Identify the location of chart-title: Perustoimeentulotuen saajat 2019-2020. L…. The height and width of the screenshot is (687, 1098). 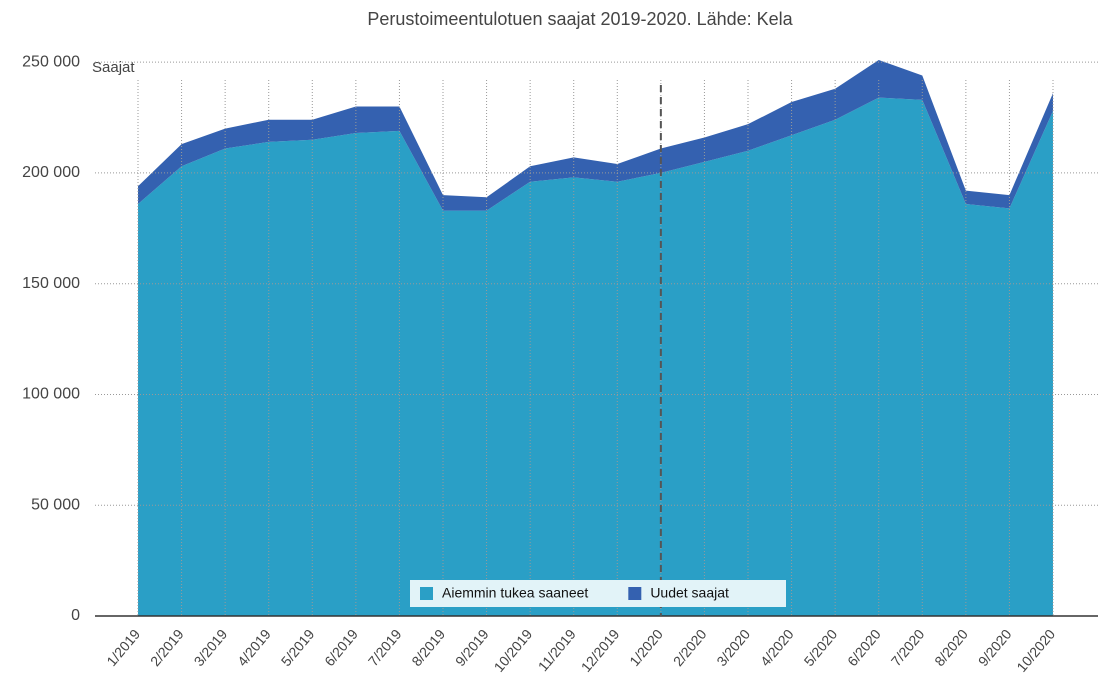
(580, 19).